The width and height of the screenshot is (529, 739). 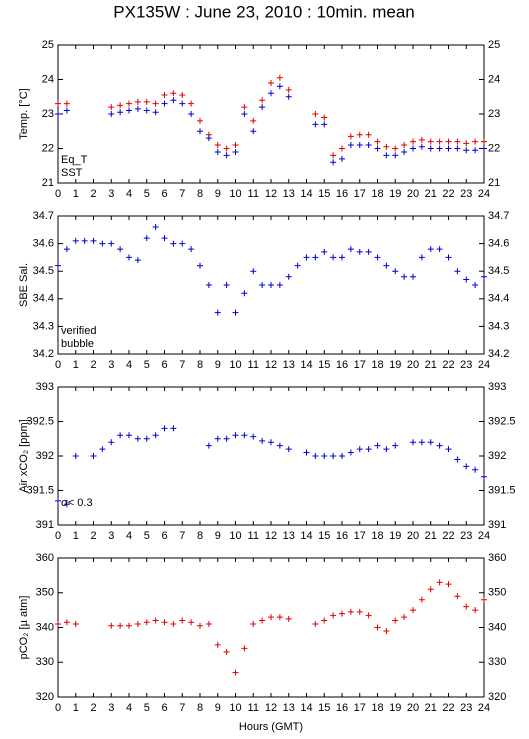 I want to click on y-tick-label-right: 392.5, so click(x=502, y=421).